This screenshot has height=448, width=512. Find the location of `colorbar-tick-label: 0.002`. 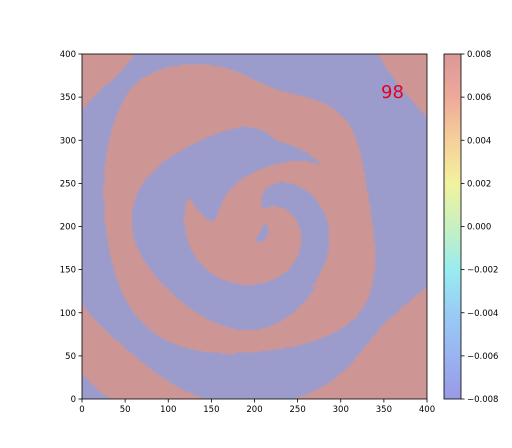

colorbar-tick-label: 0.002 is located at coordinates (479, 184).